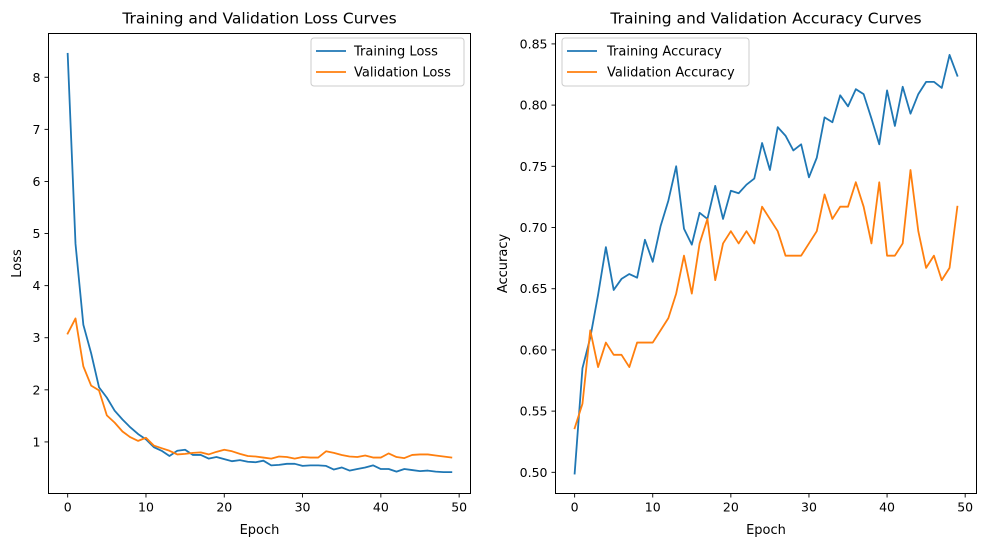 The image size is (988, 547). Describe the element at coordinates (887, 507) in the screenshot. I see `accuracy-xtick-label: 40` at that location.